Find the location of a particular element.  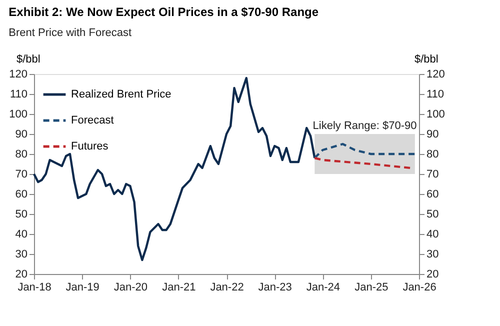

y2-tick-label: 120 is located at coordinates (435, 74).